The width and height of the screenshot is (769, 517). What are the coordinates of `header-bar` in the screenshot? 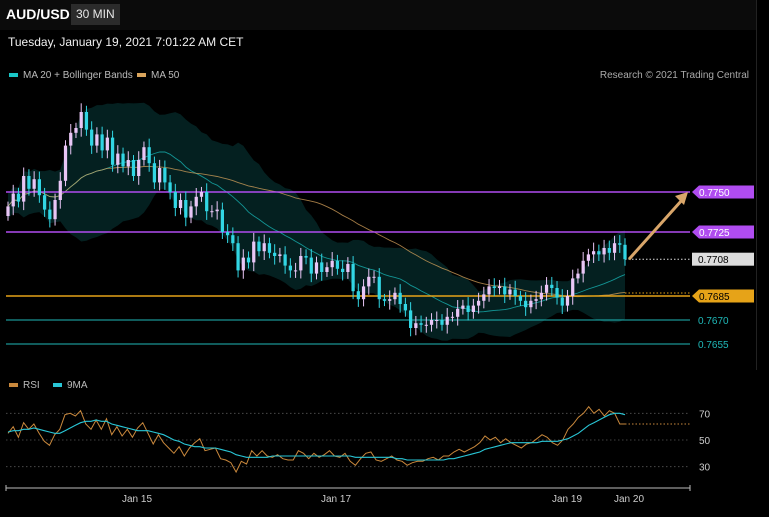 It's located at (378, 15).